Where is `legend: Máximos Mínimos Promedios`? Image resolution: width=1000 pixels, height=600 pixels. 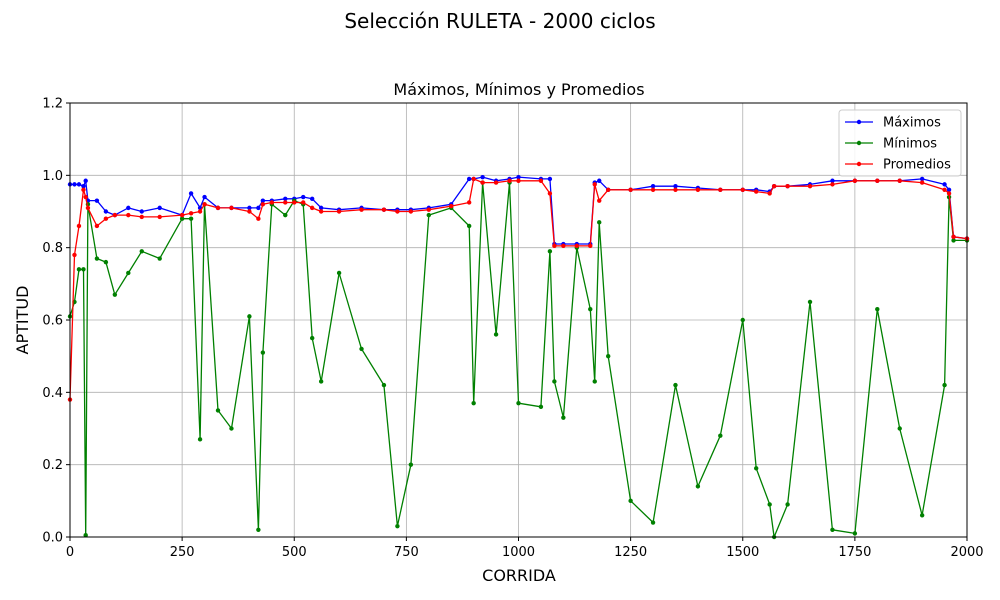 legend: Máximos Mínimos Promedios is located at coordinates (900, 143).